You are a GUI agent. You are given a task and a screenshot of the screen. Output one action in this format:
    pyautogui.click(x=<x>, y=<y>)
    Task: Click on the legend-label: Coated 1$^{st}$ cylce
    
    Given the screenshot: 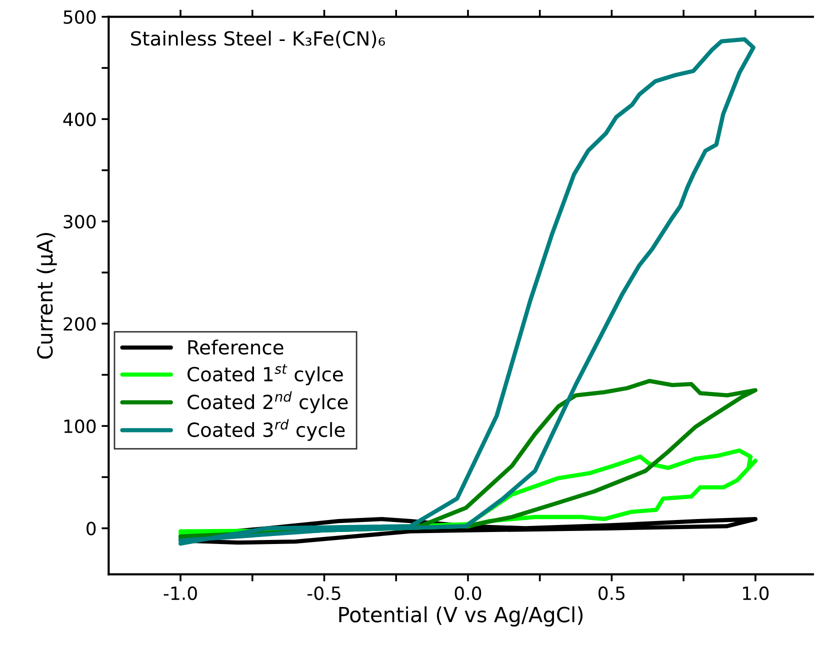 What is the action you would take?
    pyautogui.click(x=265, y=375)
    